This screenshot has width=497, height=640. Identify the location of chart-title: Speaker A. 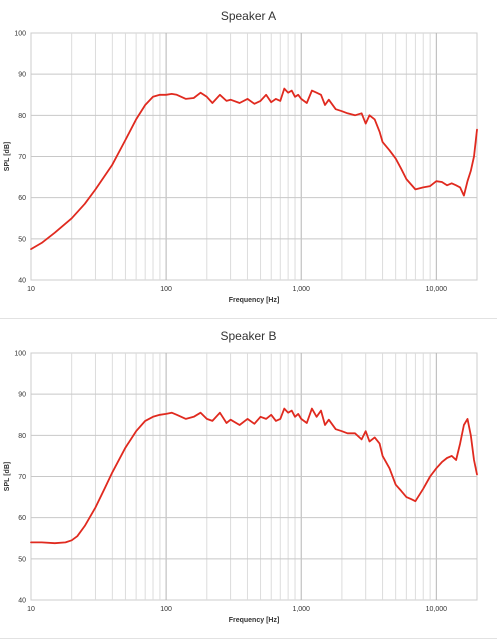
(248, 16).